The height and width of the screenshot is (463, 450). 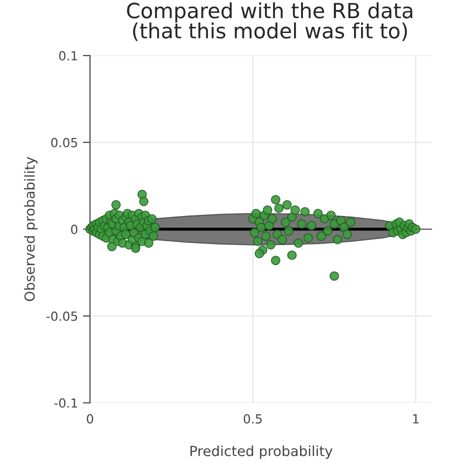 I want to click on y-tick-label: 0.05, so click(x=64, y=143).